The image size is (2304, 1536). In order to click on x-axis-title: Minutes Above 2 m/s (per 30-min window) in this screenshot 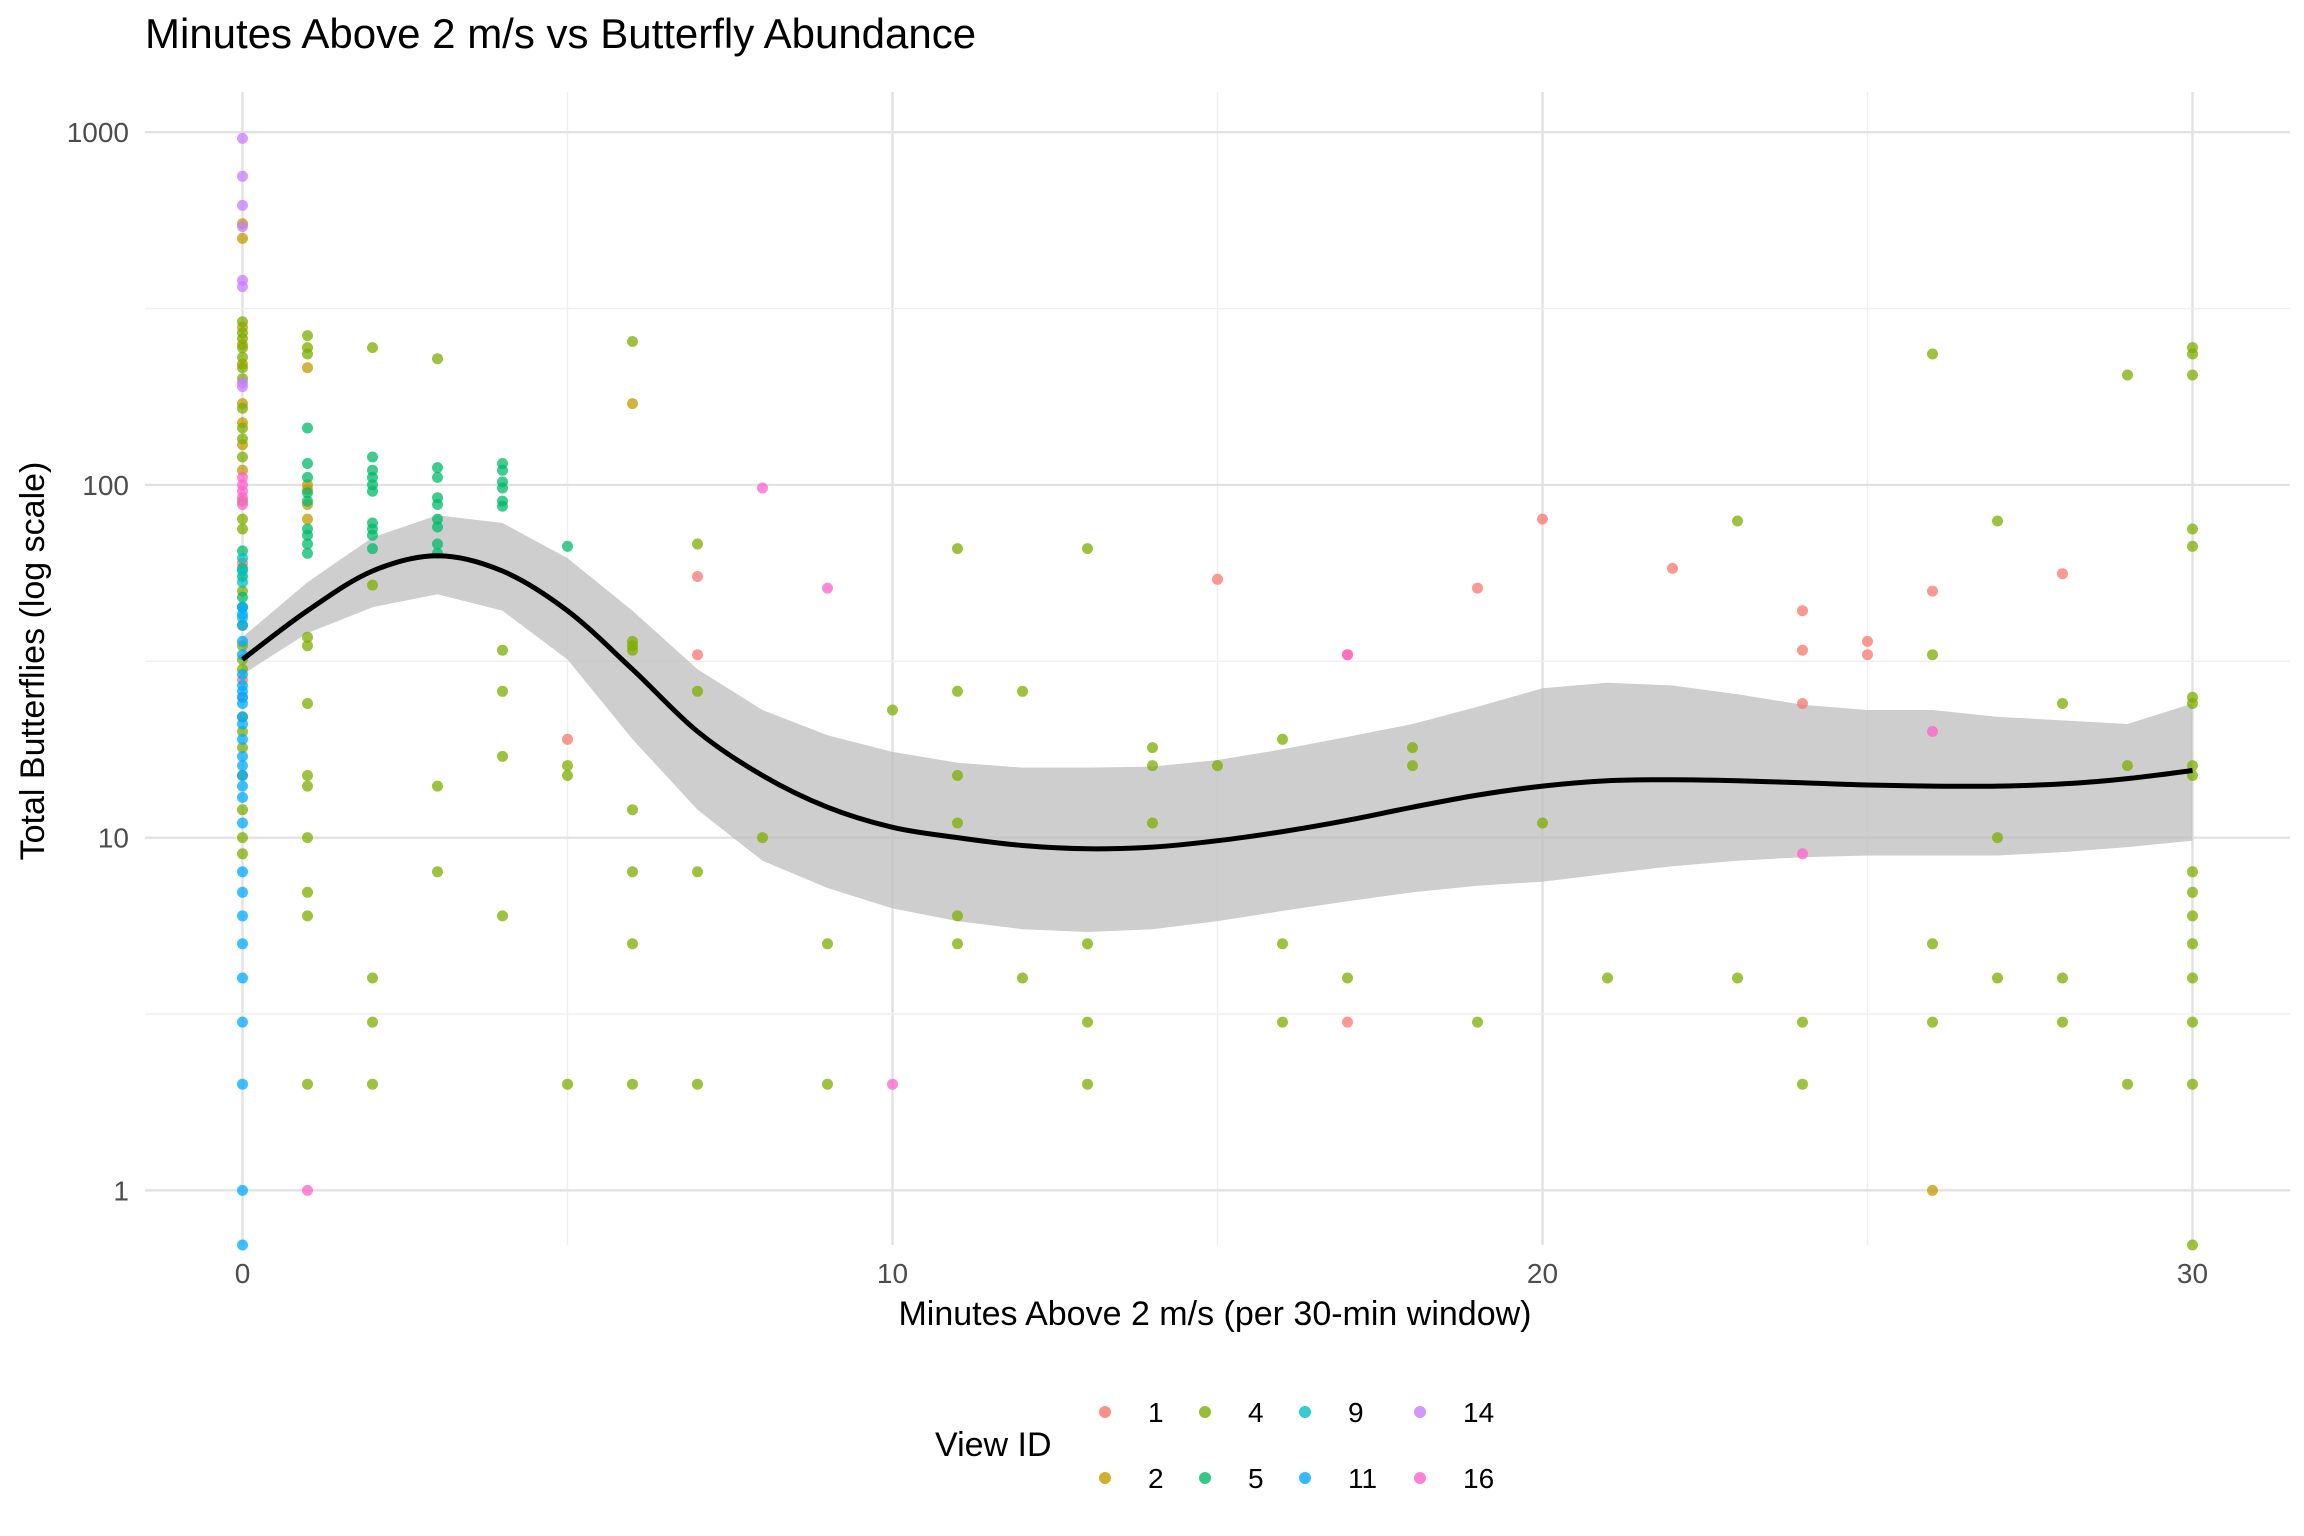, I will do `click(1214, 1314)`.